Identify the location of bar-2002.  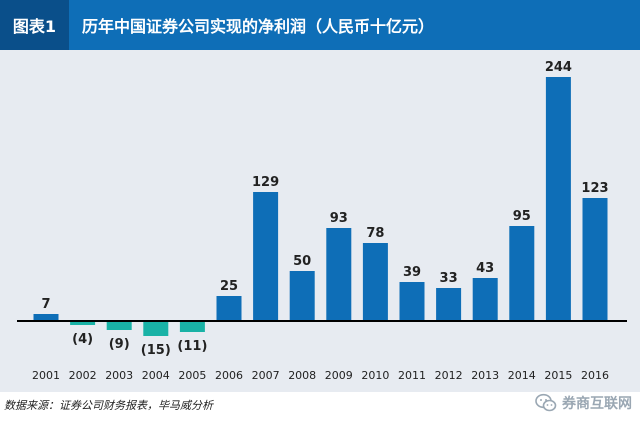
(83, 323).